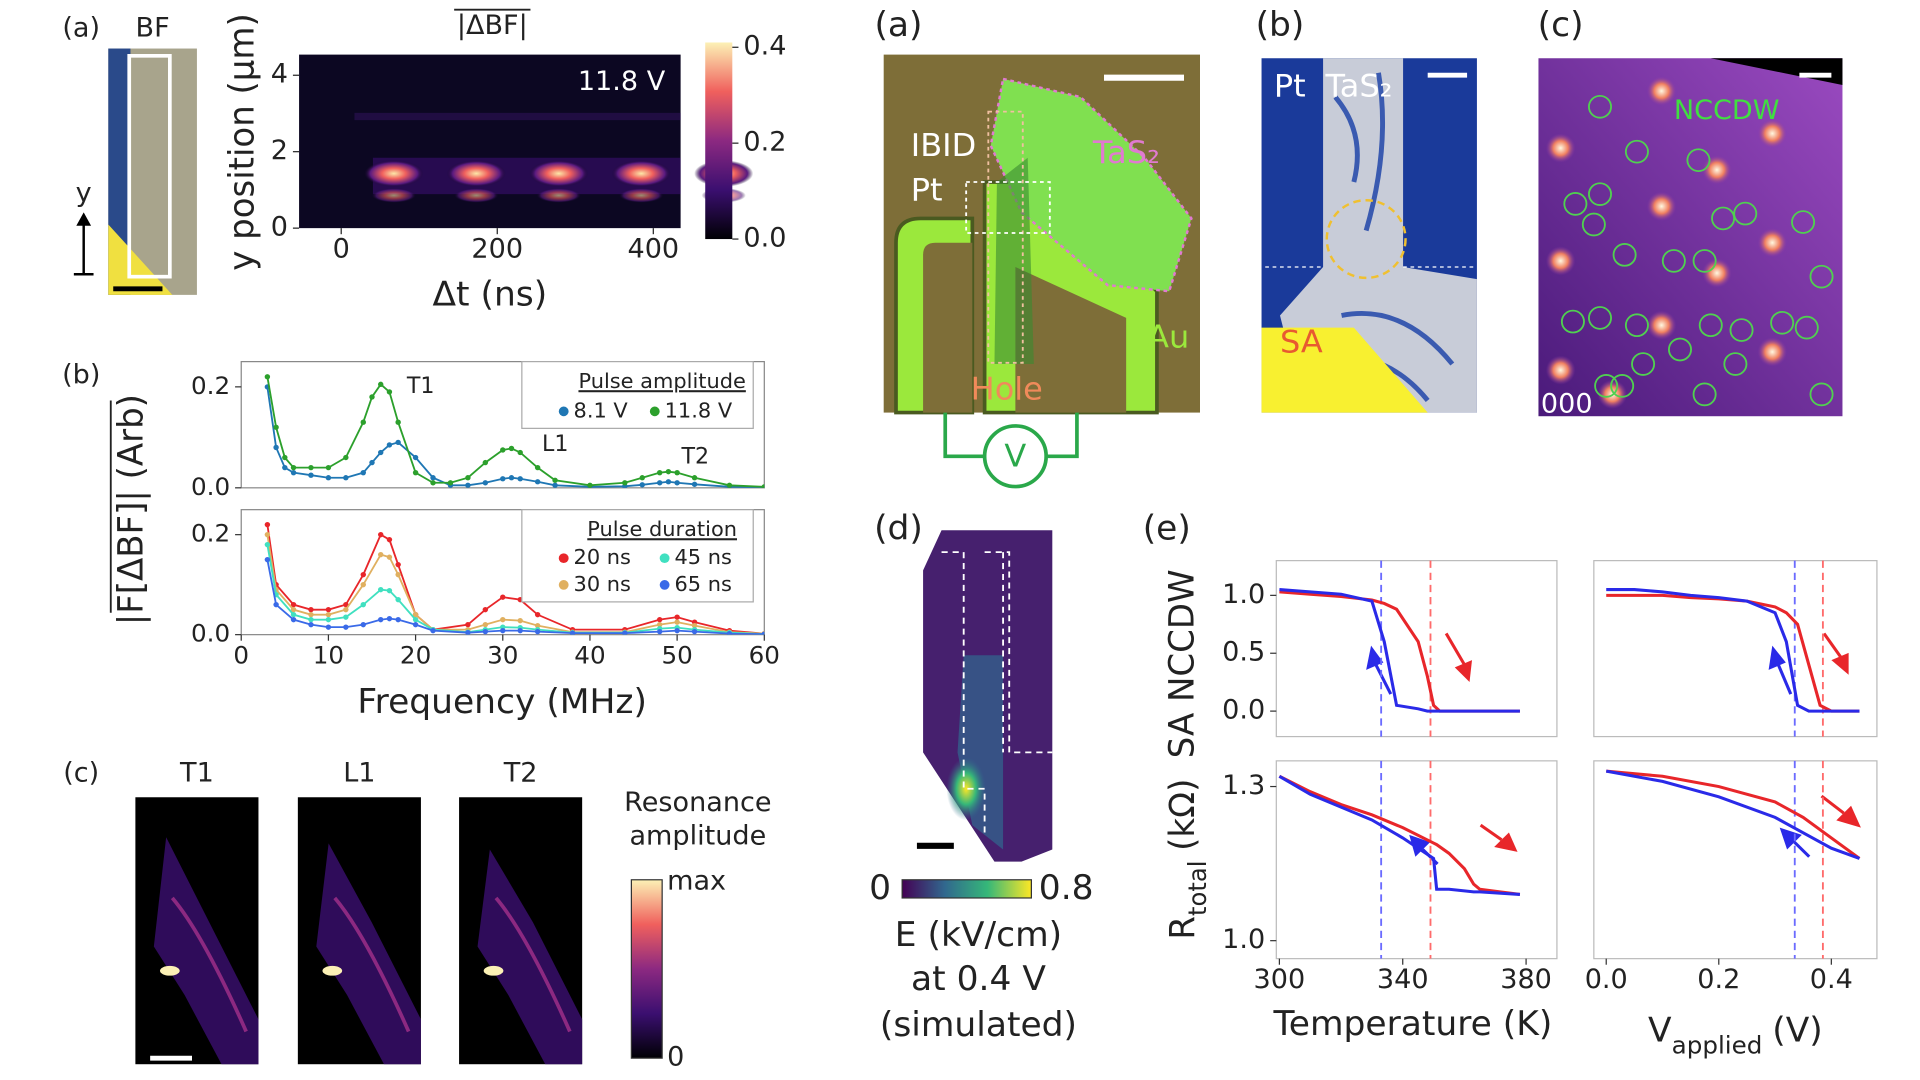 This screenshot has width=1920, height=1080. What do you see at coordinates (1168, 338) in the screenshot?
I see `label-au: Au` at bounding box center [1168, 338].